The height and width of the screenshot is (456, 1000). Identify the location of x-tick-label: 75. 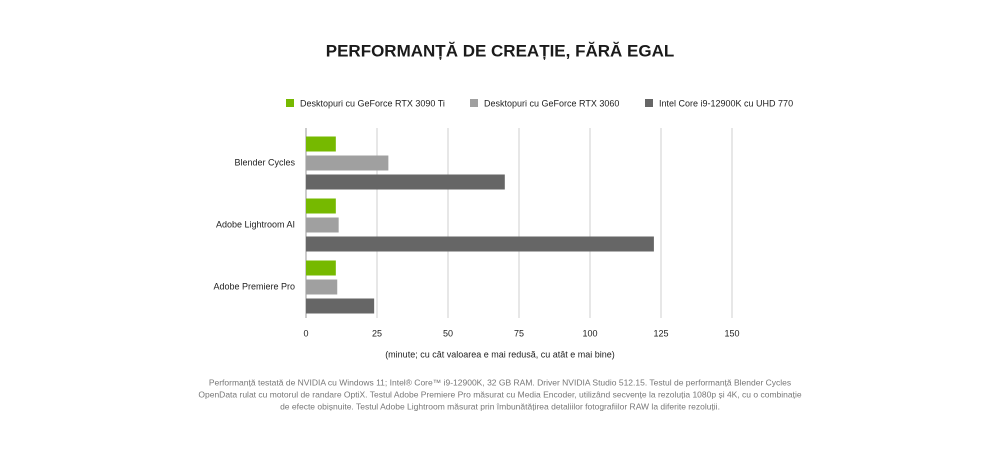
(519, 333).